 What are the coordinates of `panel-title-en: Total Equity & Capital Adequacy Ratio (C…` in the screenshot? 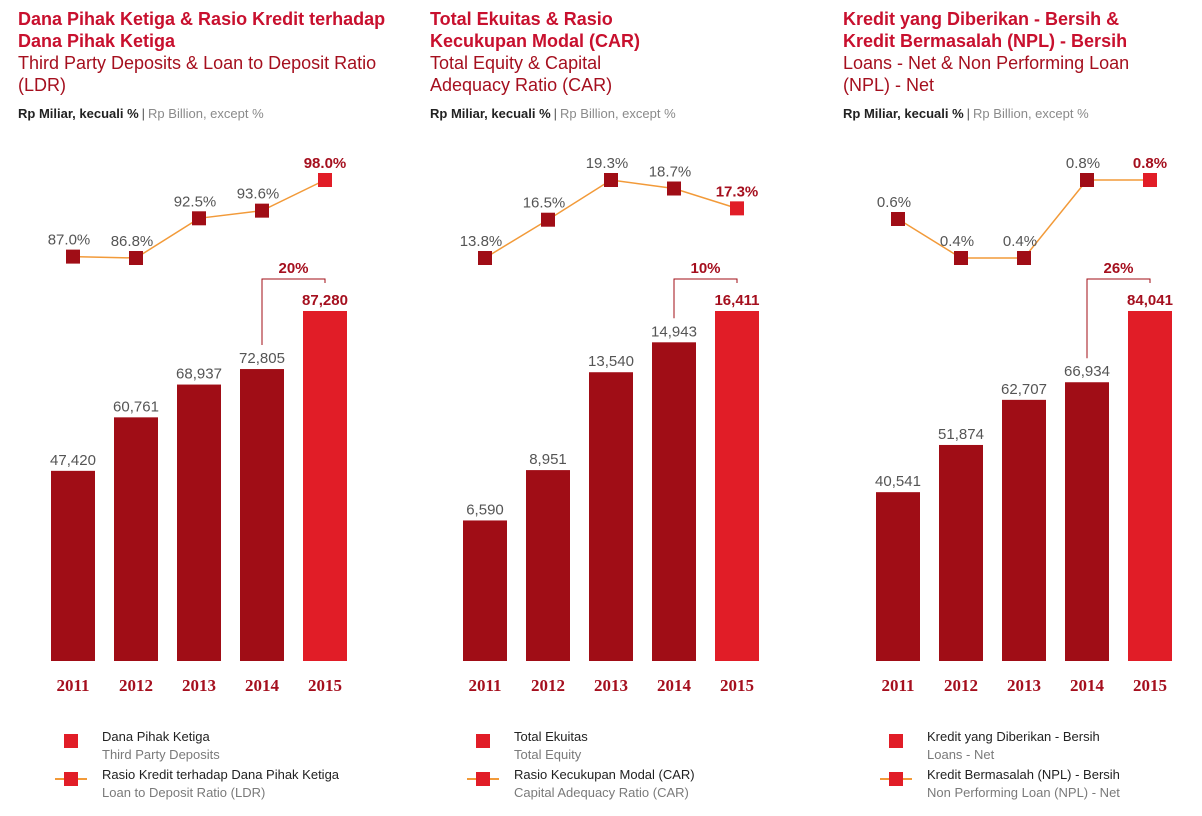 It's located at (521, 74).